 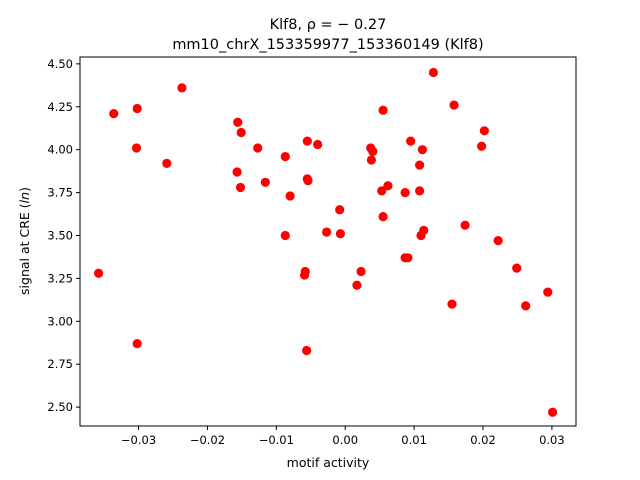 I want to click on y-tick-label: 3.50, so click(x=60, y=235).